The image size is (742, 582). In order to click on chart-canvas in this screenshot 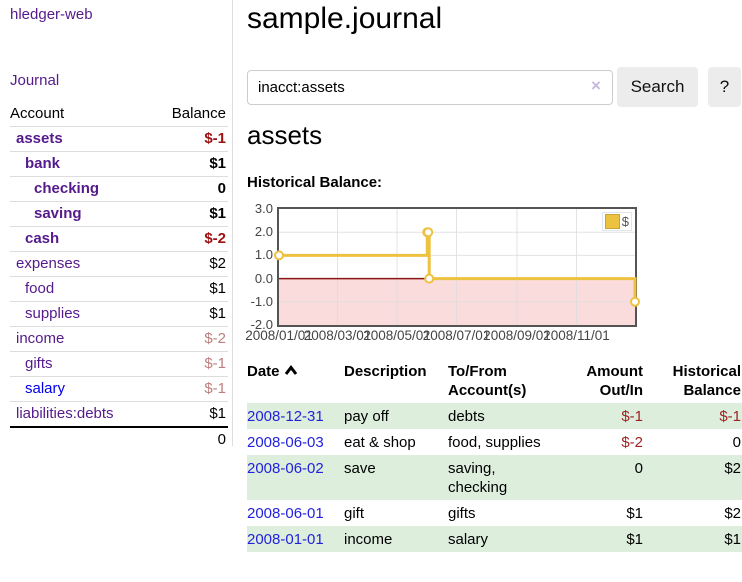, I will do `click(457, 267)`.